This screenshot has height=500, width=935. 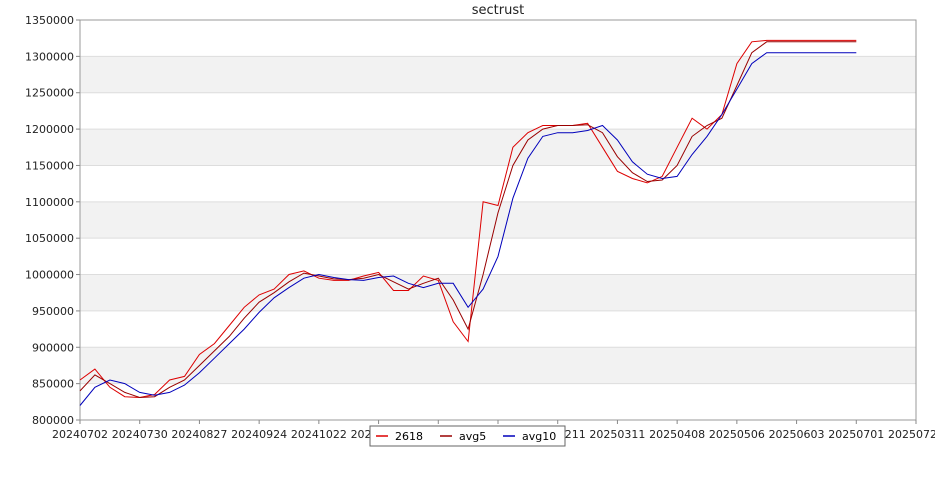 I want to click on legend-box, so click(x=467, y=436).